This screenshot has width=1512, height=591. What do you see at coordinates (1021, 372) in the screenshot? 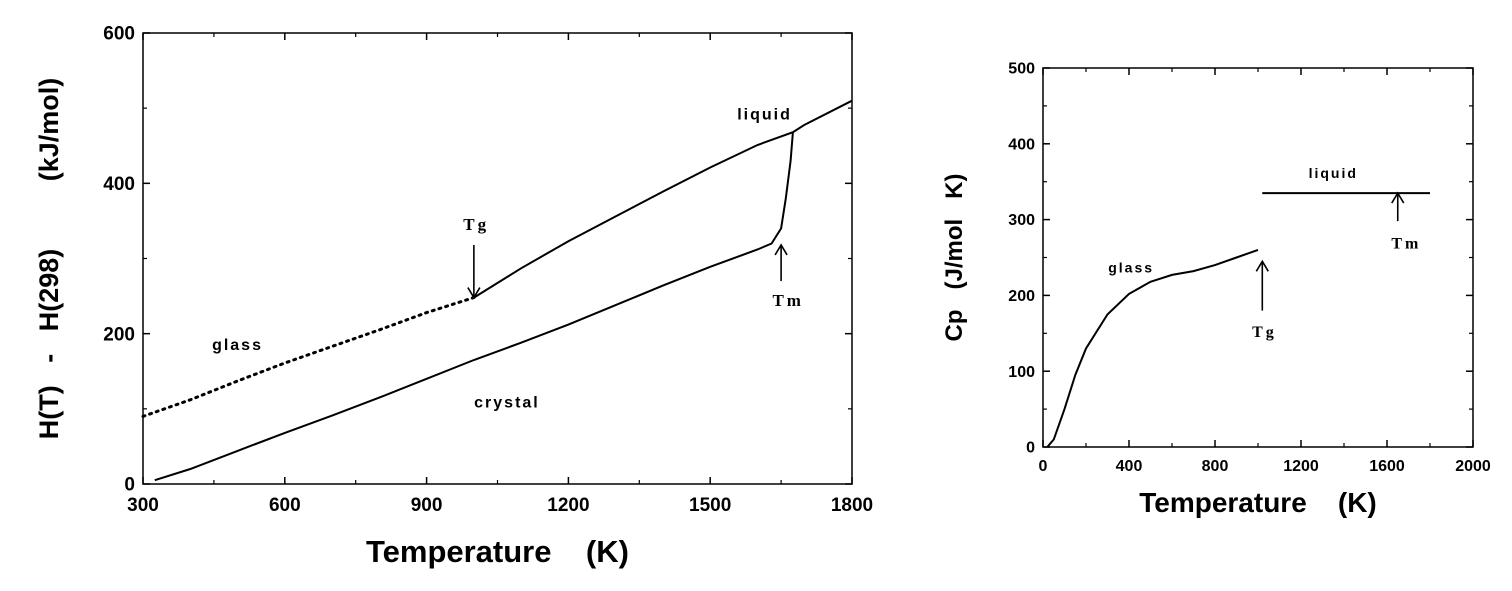
I see `y-tick-label: 100` at bounding box center [1021, 372].